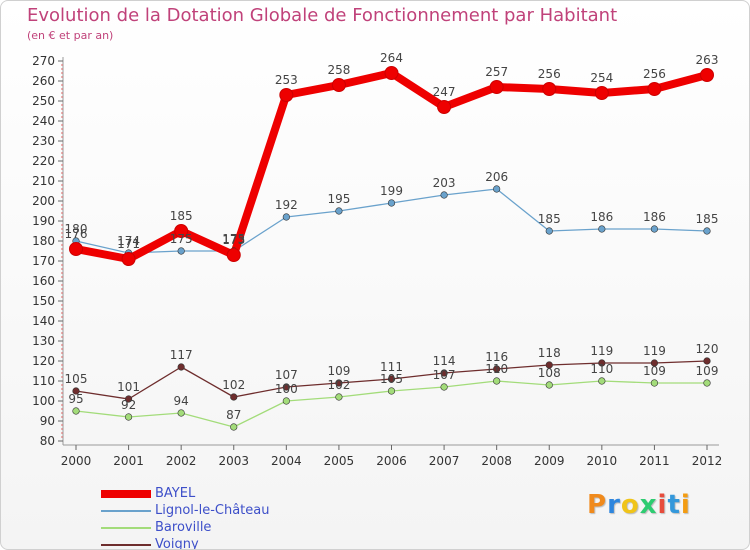 Image resolution: width=750 pixels, height=550 pixels. I want to click on chart-subtitle: (en € et par an), so click(70, 35).